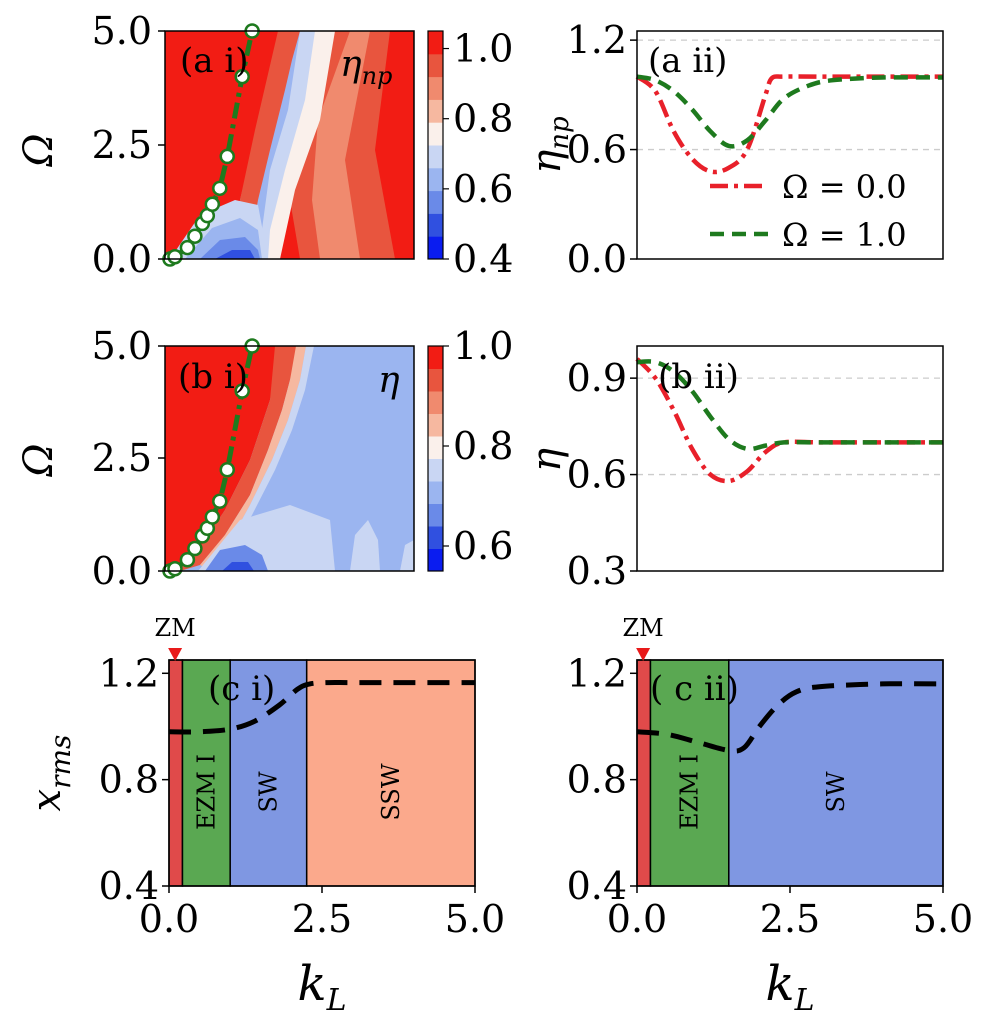  Describe the element at coordinates (289, 145) in the screenshot. I see `heatmap-a-i-fill` at that location.